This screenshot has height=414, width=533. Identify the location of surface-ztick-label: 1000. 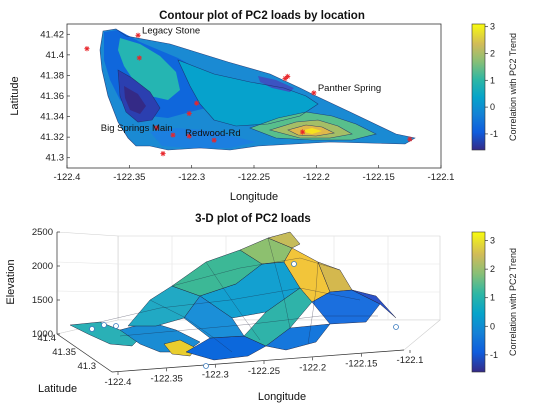
(42, 334).